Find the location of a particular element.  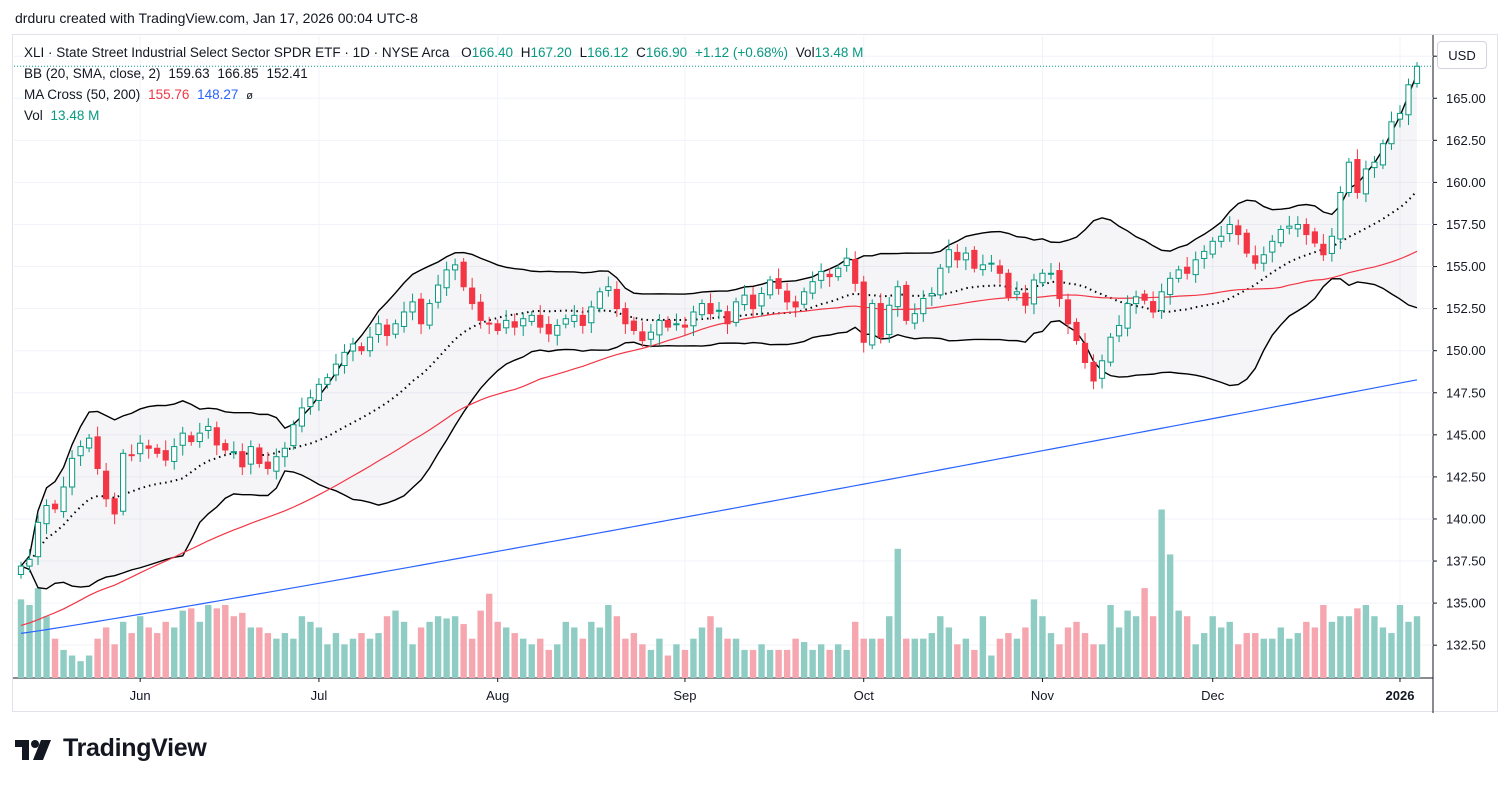

tradingview-logo: TradingView is located at coordinates (111, 748).